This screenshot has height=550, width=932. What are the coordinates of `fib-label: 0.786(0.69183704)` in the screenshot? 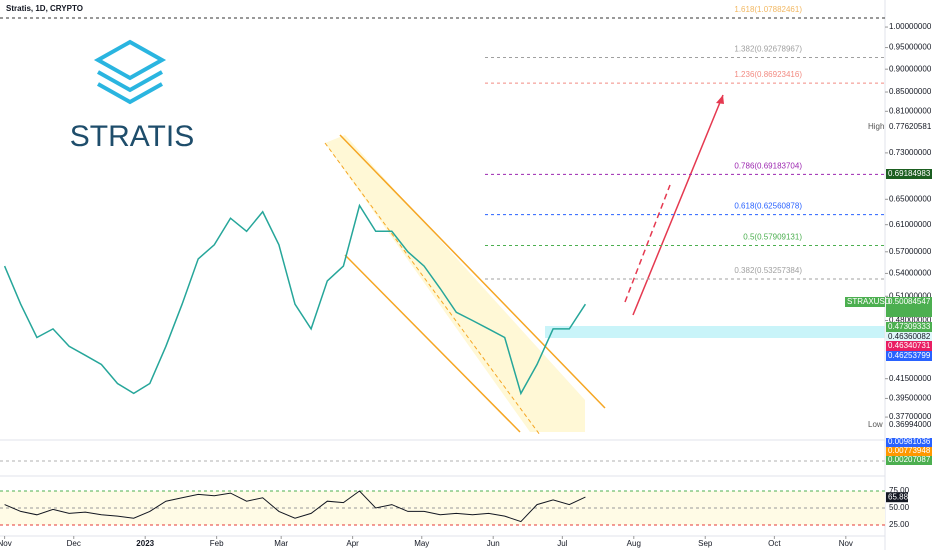 It's located at (768, 165).